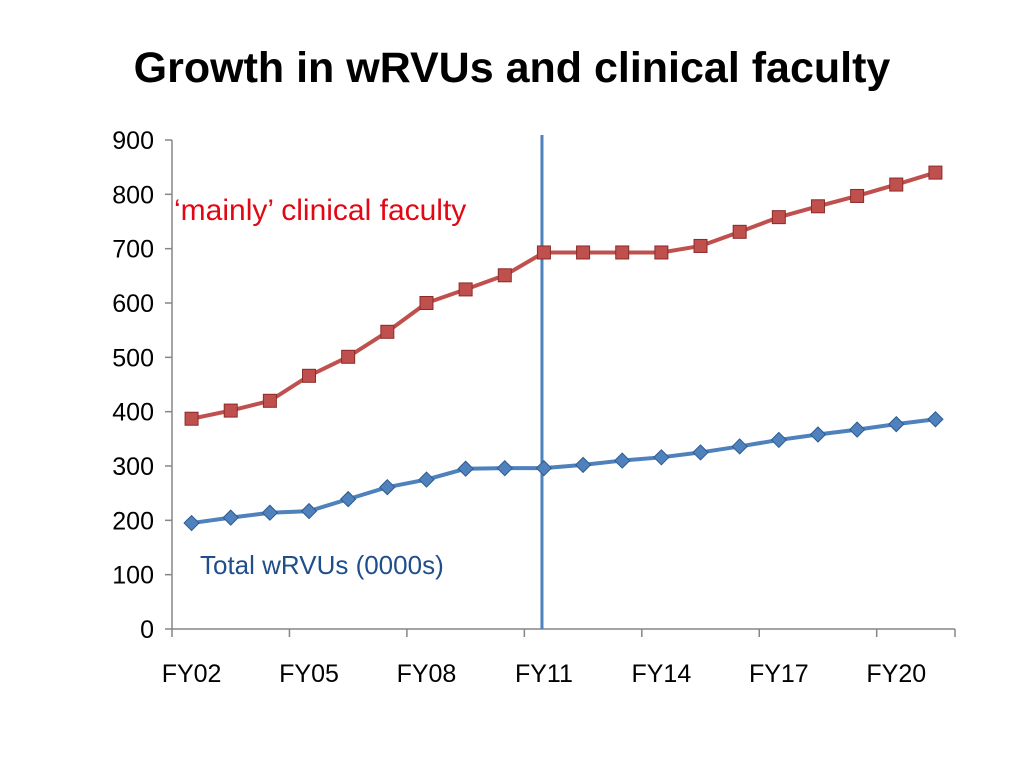  I want to click on y-tick-label: 300, so click(133, 467).